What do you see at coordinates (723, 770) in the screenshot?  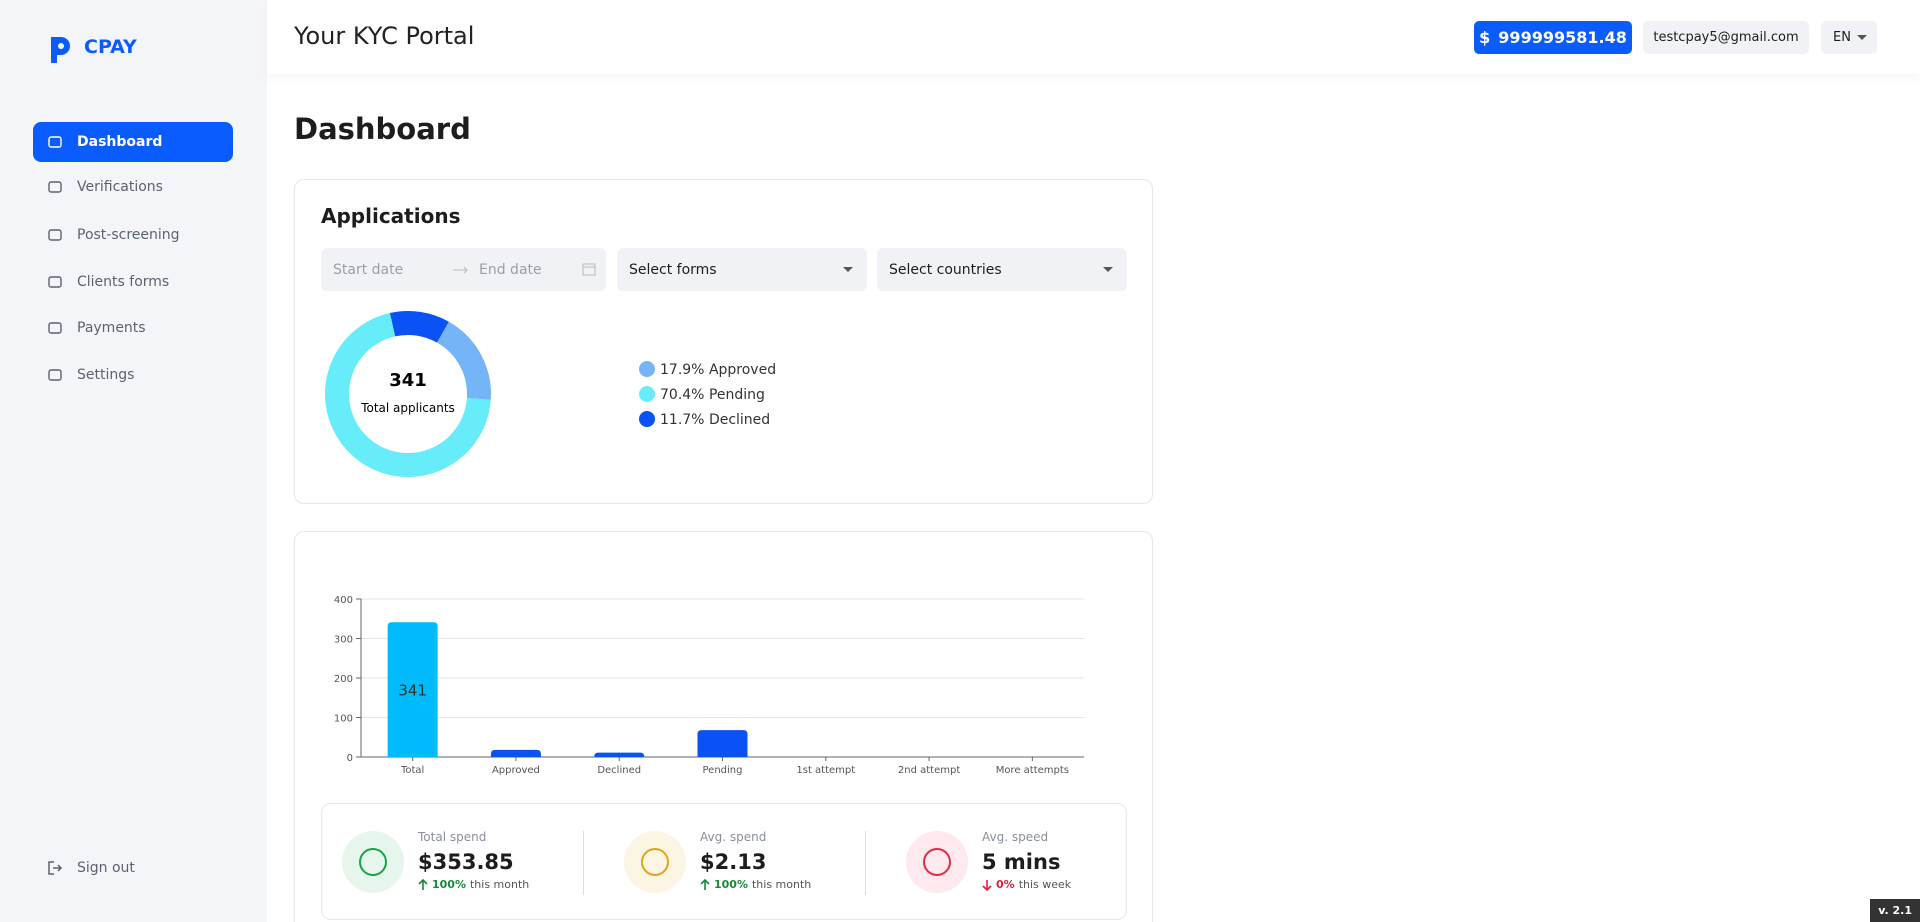 I see `x-tick-label: Pending` at bounding box center [723, 770].